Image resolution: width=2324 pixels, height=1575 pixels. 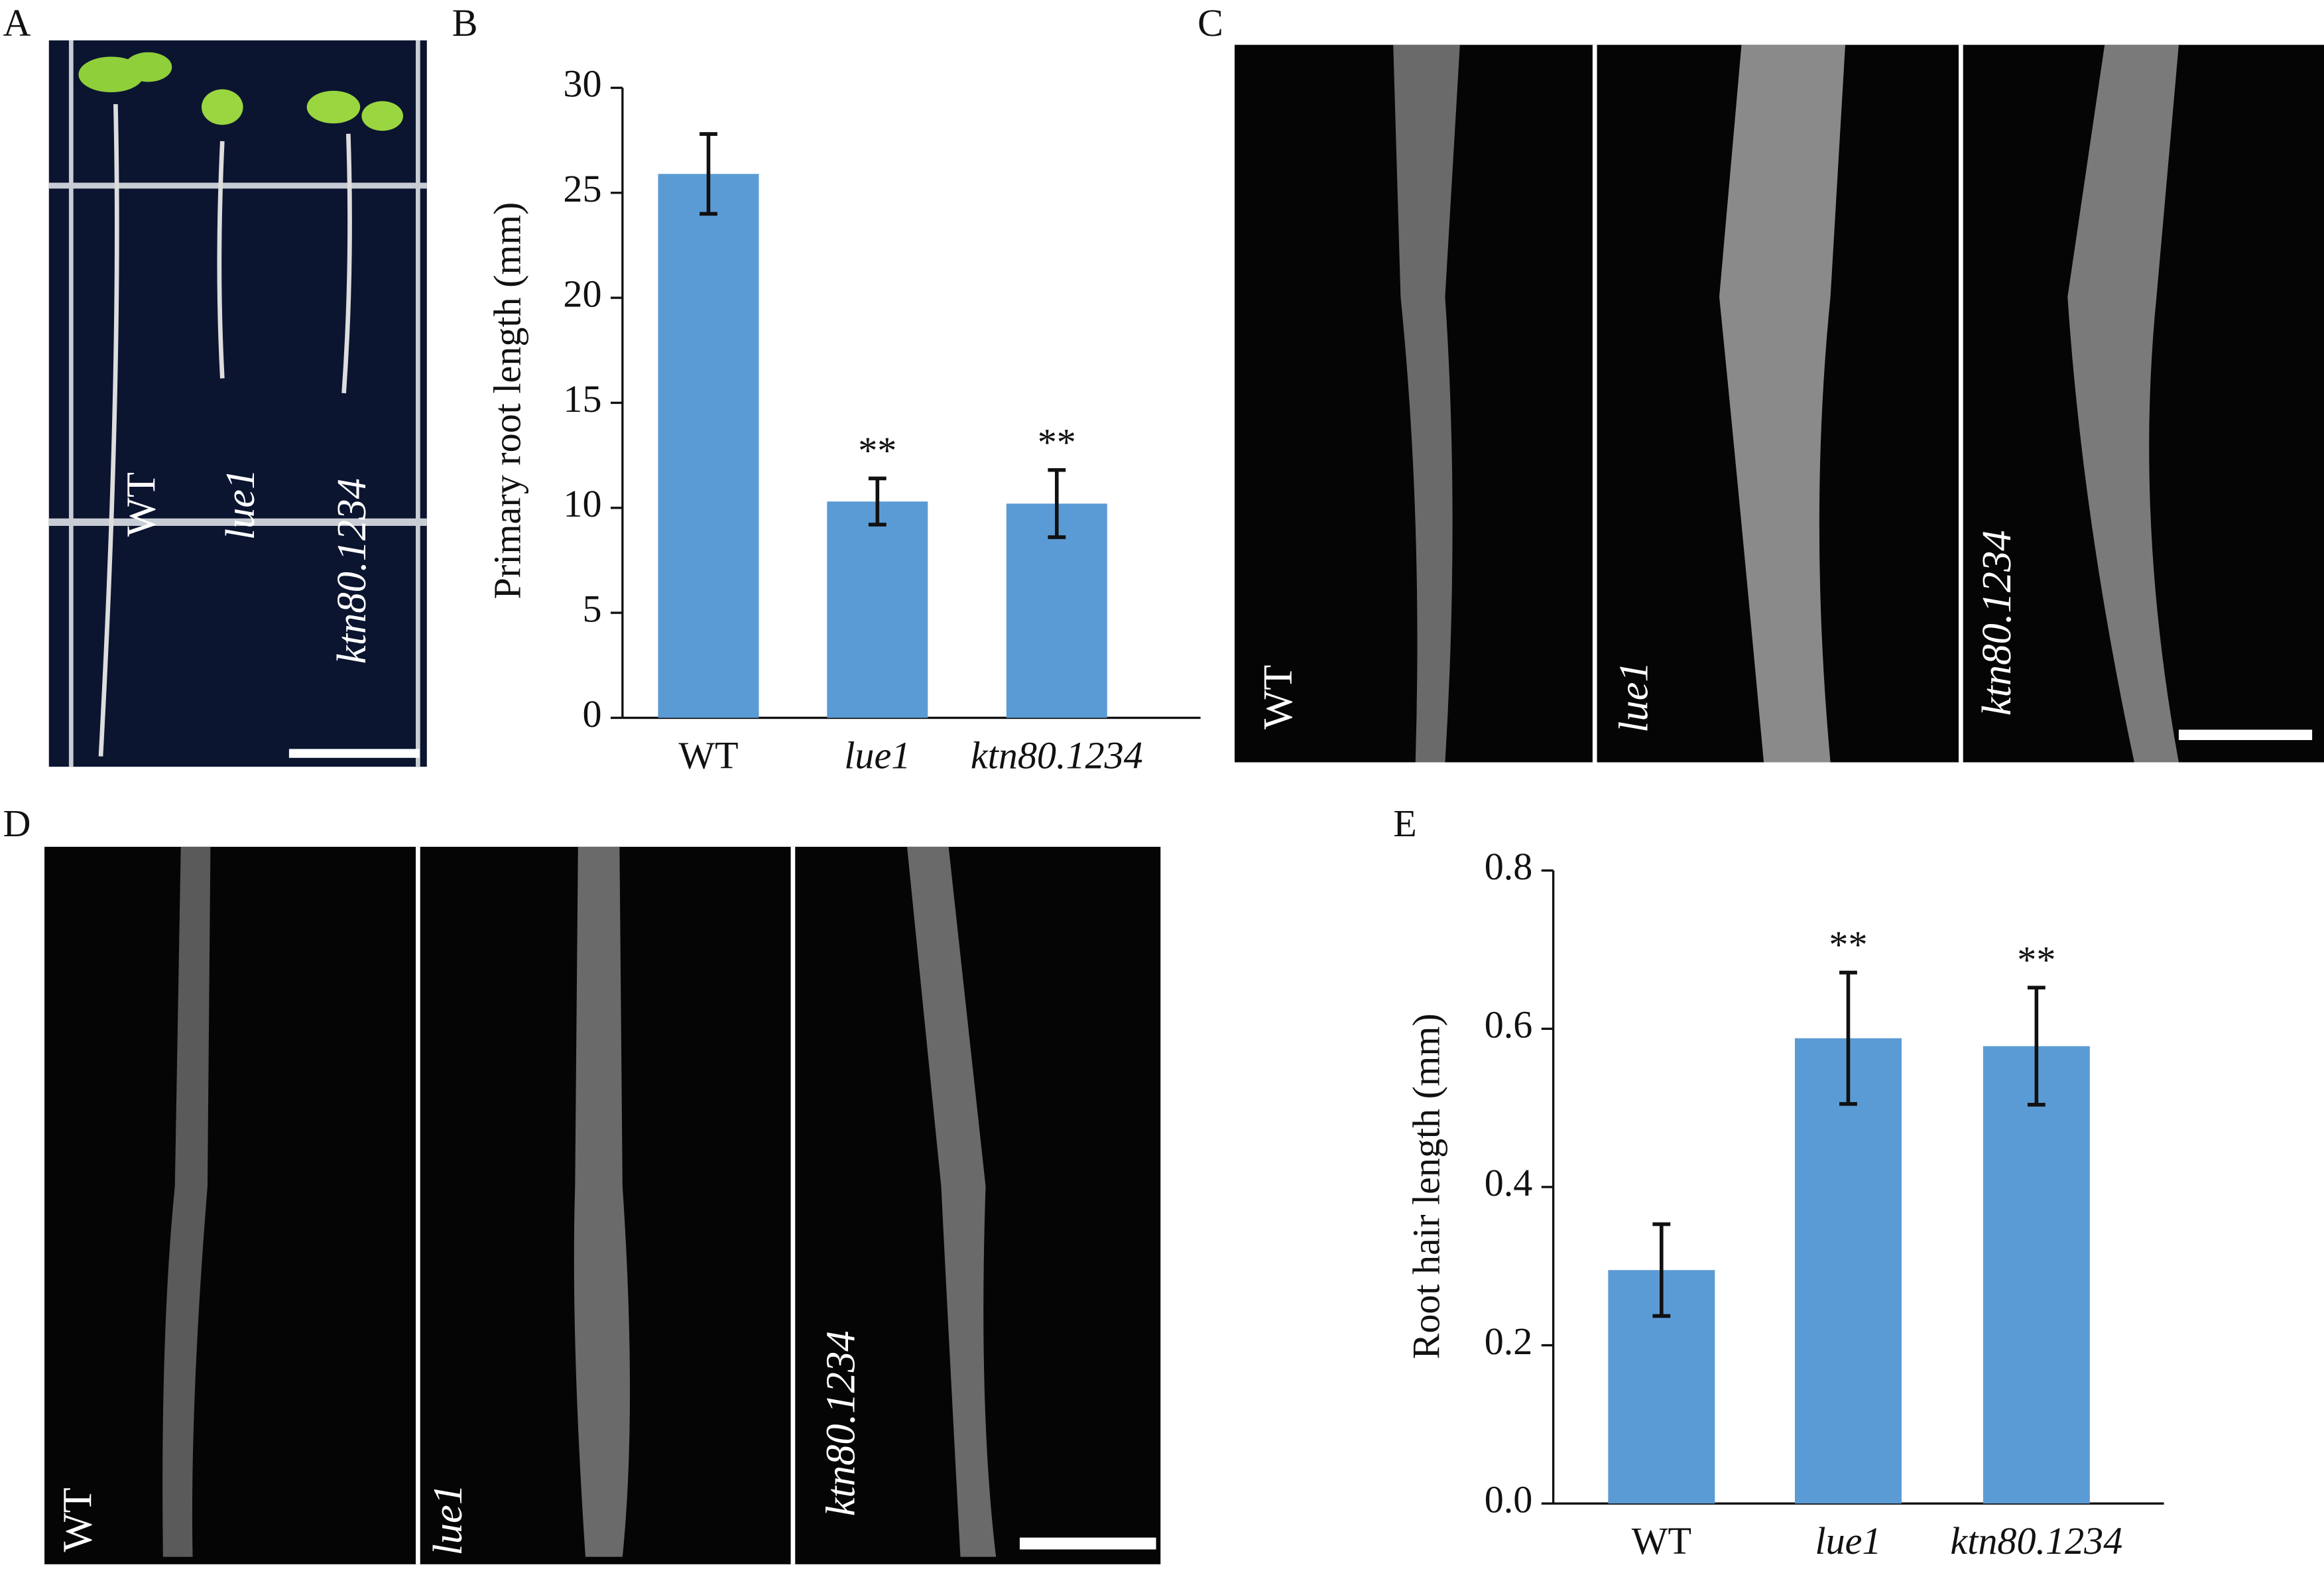 I want to click on panel-letter: E, so click(x=1405, y=823).